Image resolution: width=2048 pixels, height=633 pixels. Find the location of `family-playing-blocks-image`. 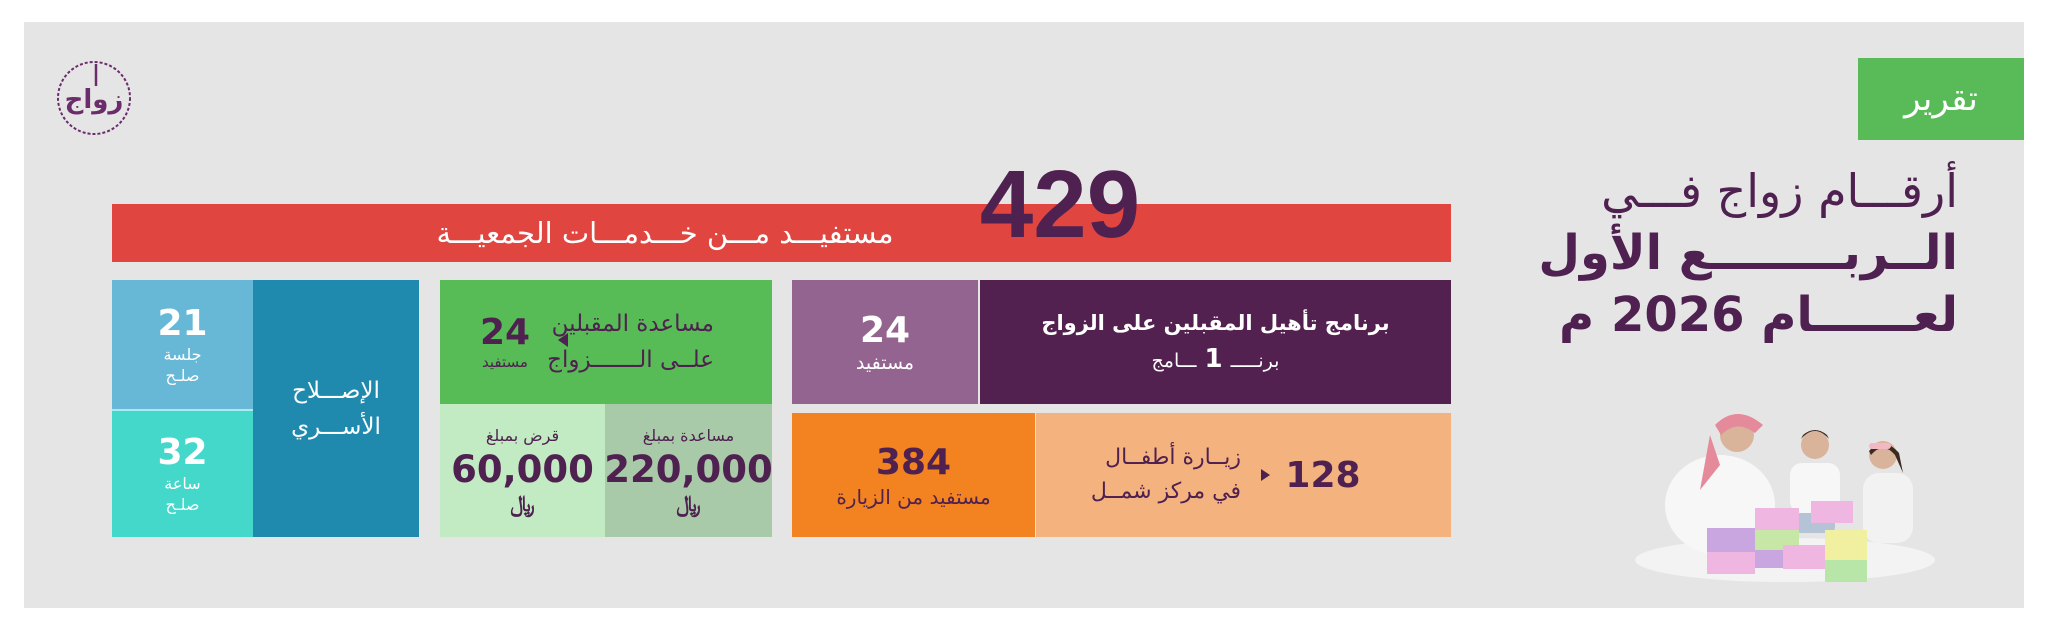

family-playing-blocks-image is located at coordinates (1785, 498).